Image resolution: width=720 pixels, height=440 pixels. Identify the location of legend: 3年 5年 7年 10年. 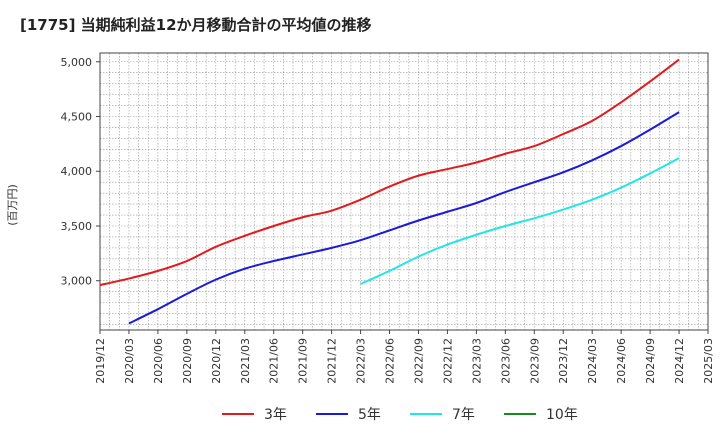
(400, 415).